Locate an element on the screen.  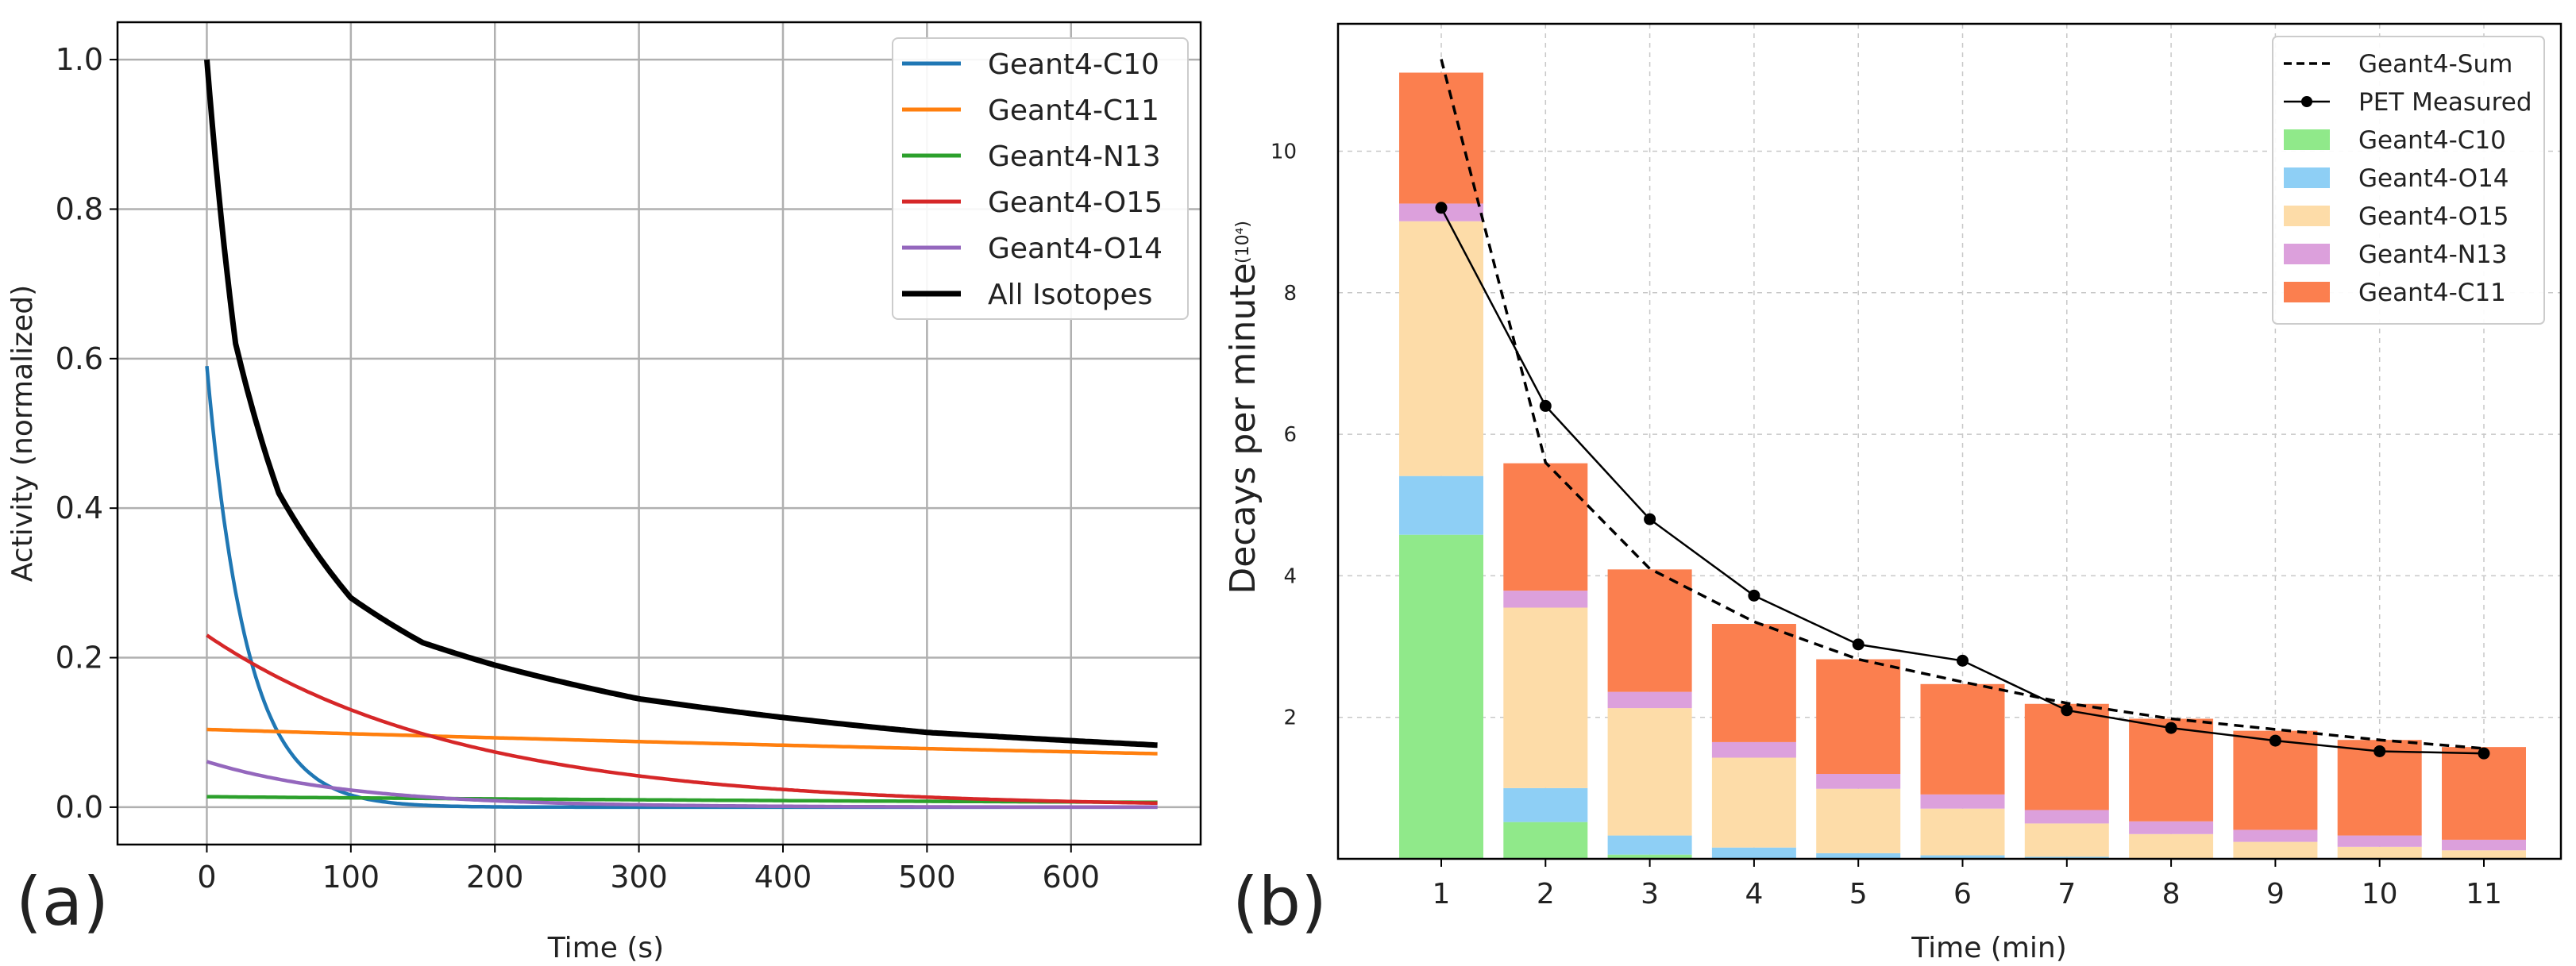
legend-label: Geant4-C10 is located at coordinates (1073, 64).